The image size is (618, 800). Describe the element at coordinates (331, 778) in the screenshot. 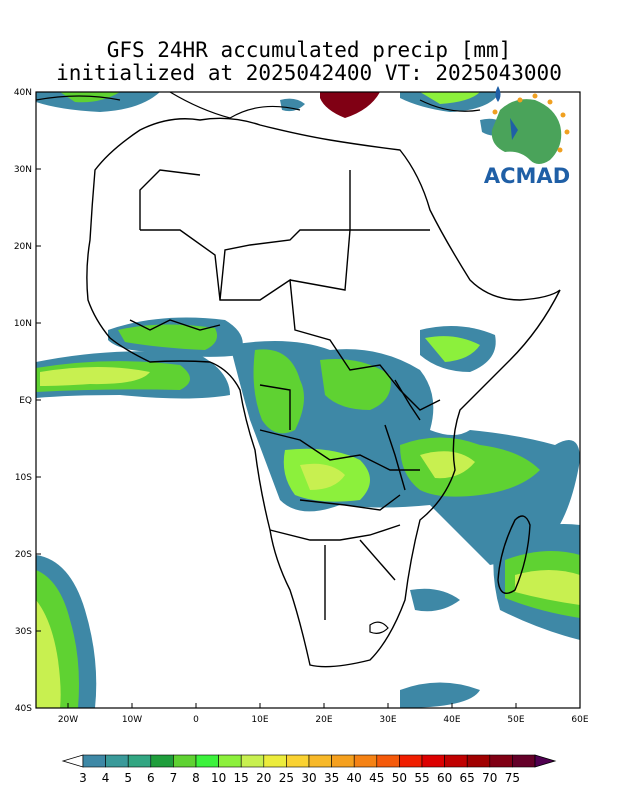

I see `colorbar-label: 35` at that location.